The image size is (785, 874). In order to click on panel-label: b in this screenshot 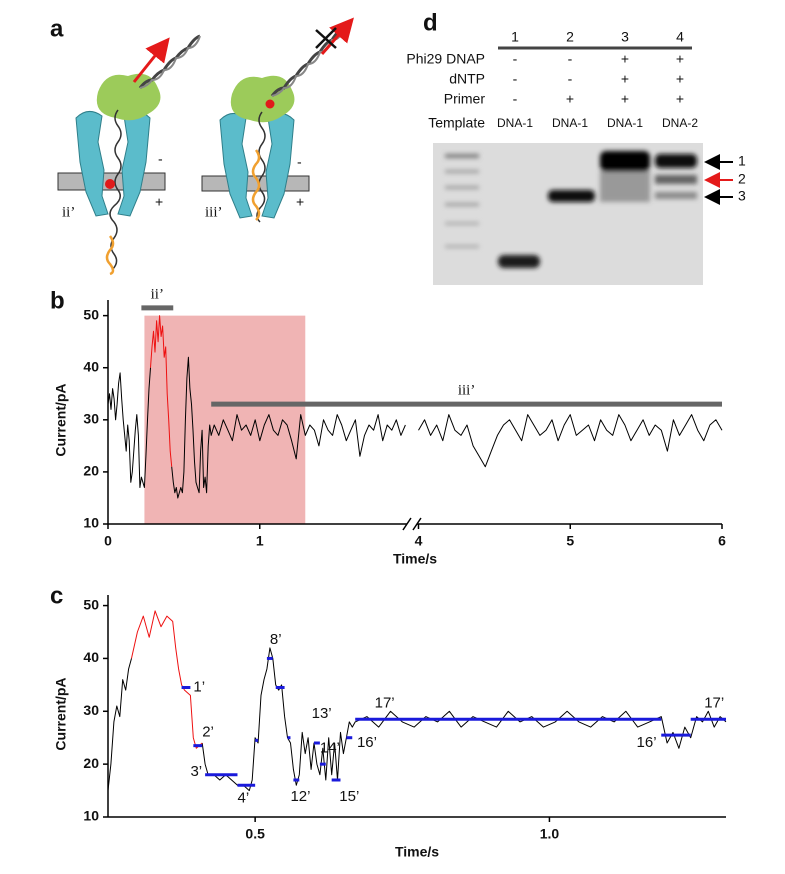, I will do `click(57, 300)`.